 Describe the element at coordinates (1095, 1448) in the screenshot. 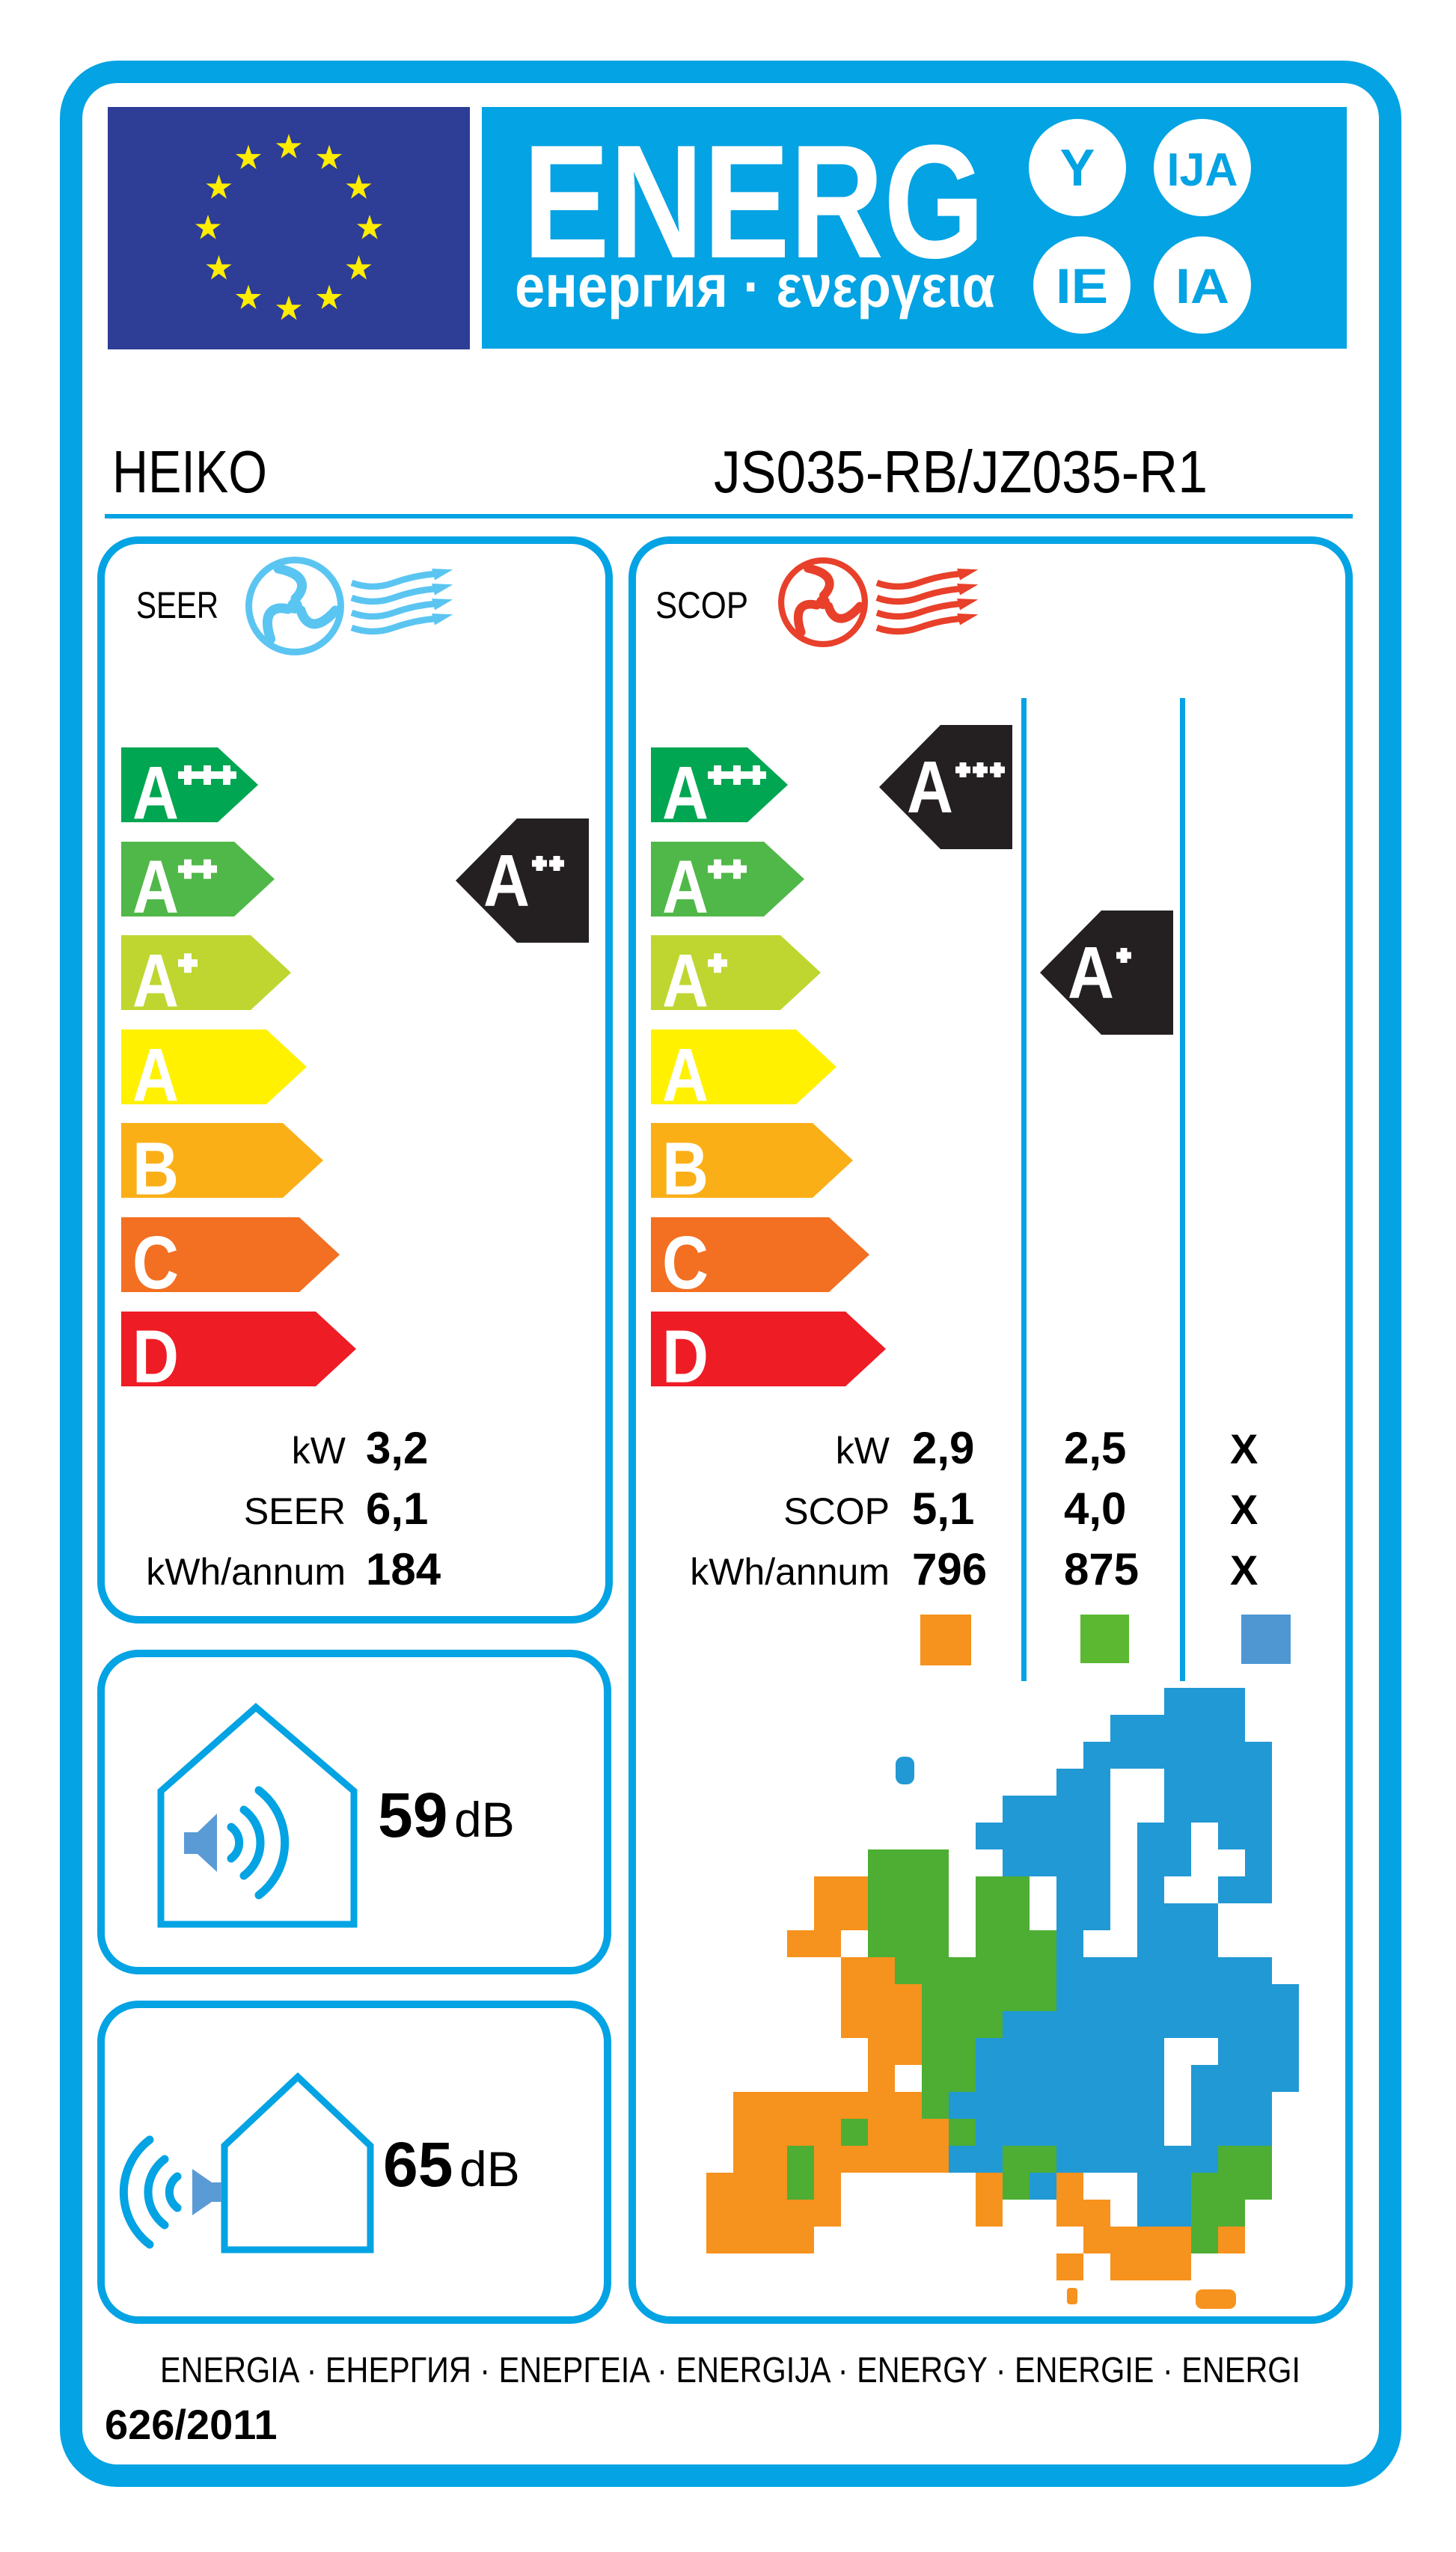

I see `svg-text: 2,5` at that location.